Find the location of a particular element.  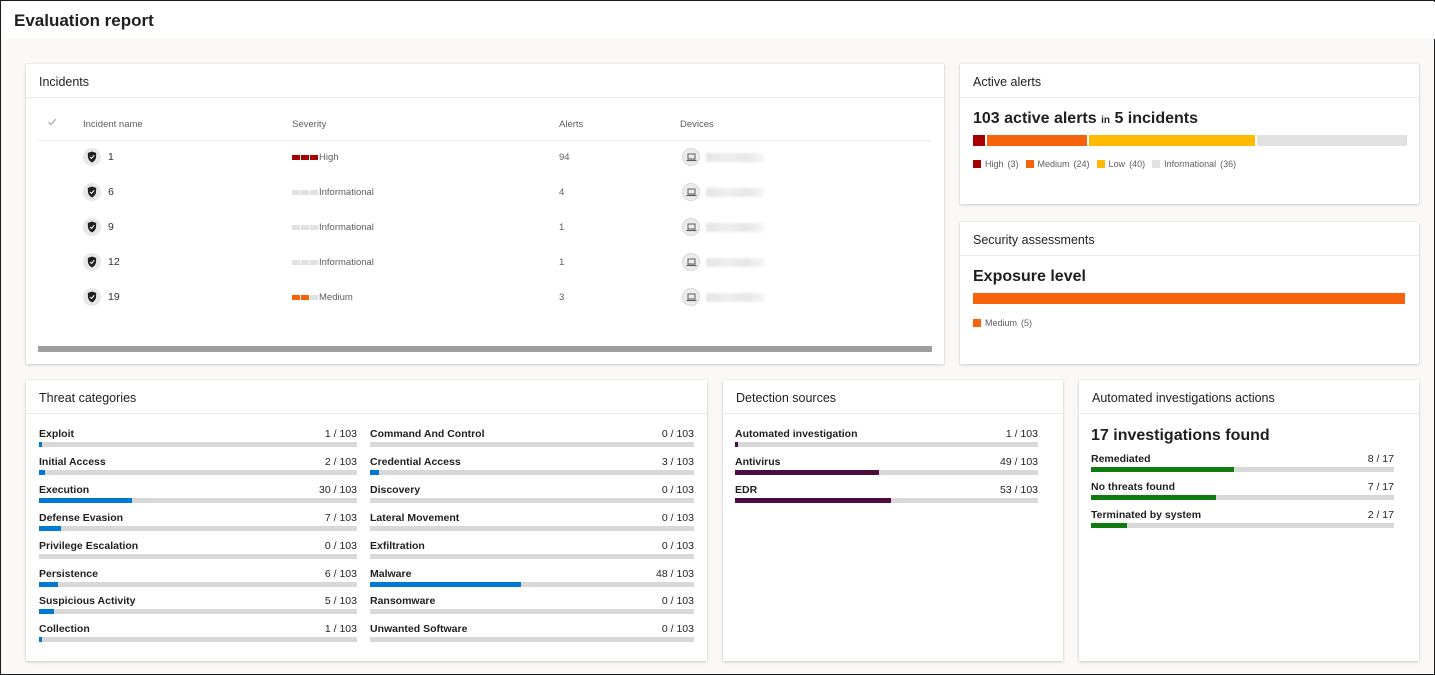

bar-item: Exploit 1 / 103 is located at coordinates (198, 439).